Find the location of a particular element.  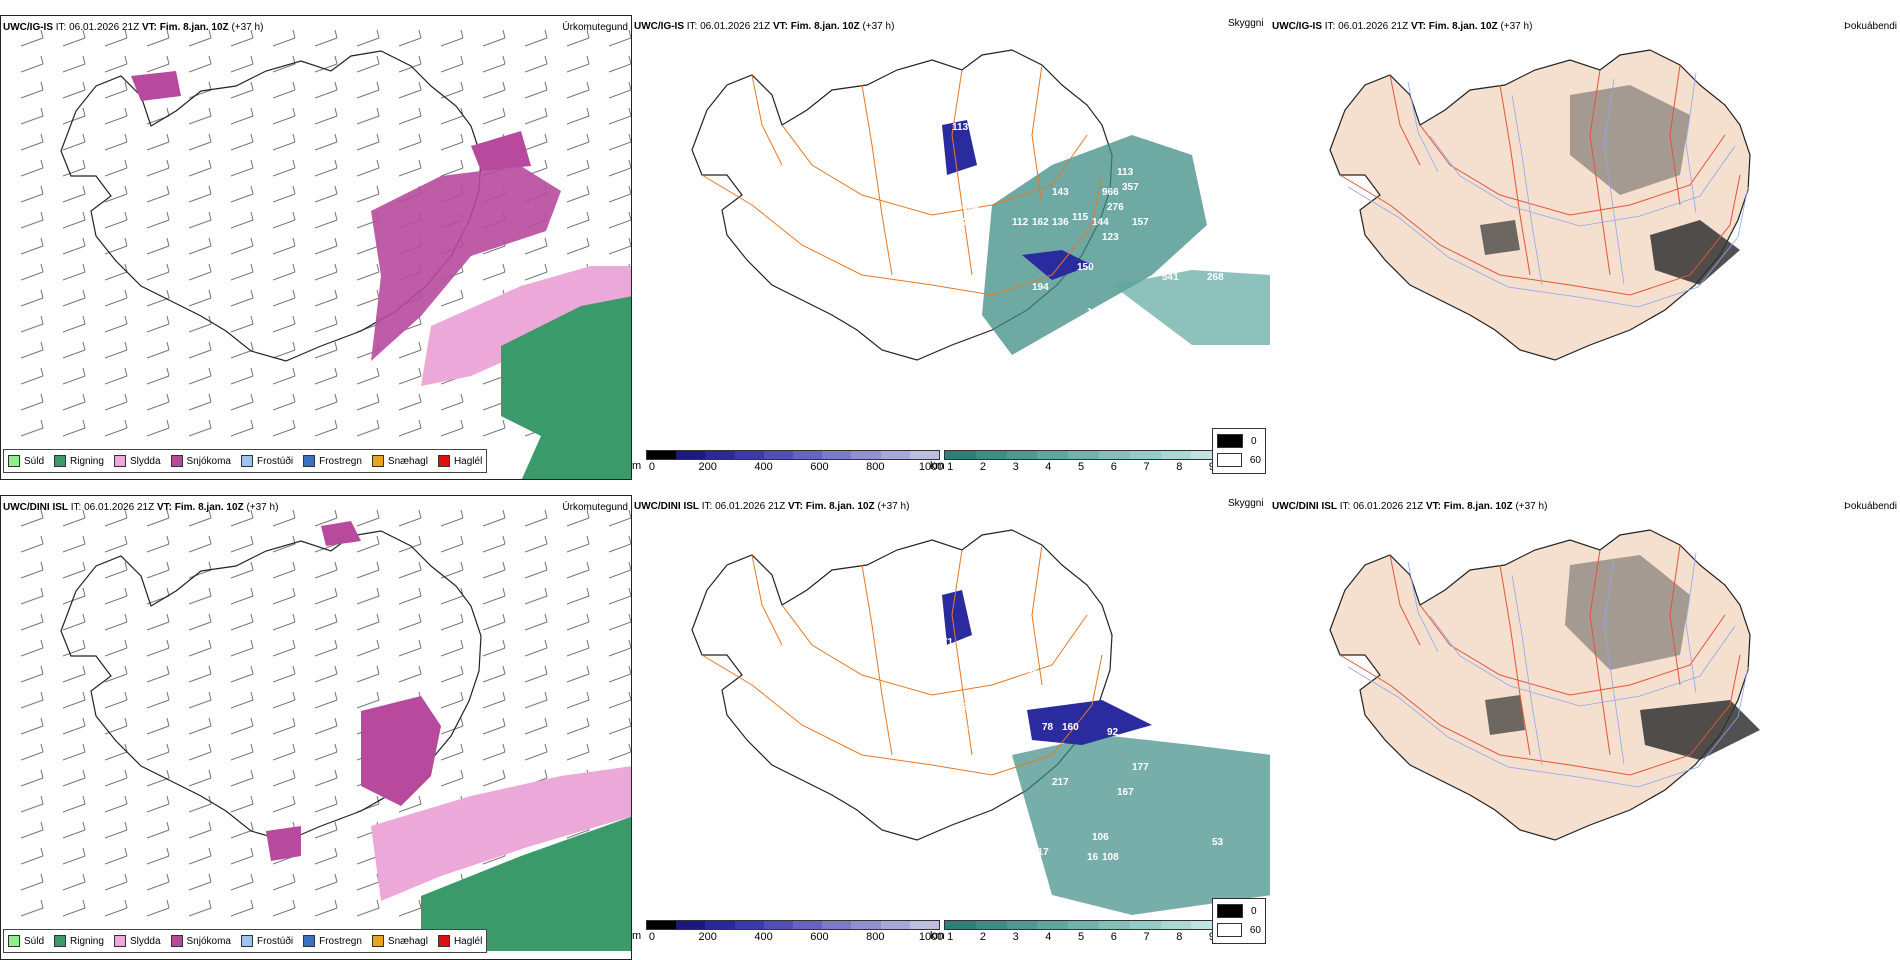

road-line is located at coordinates (767, 120).